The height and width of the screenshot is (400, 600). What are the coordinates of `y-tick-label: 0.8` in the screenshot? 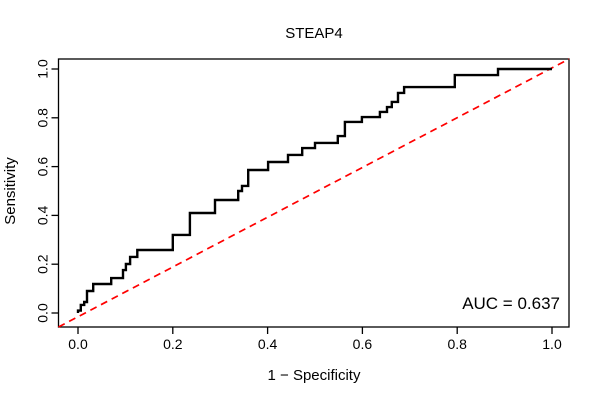 It's located at (43, 118).